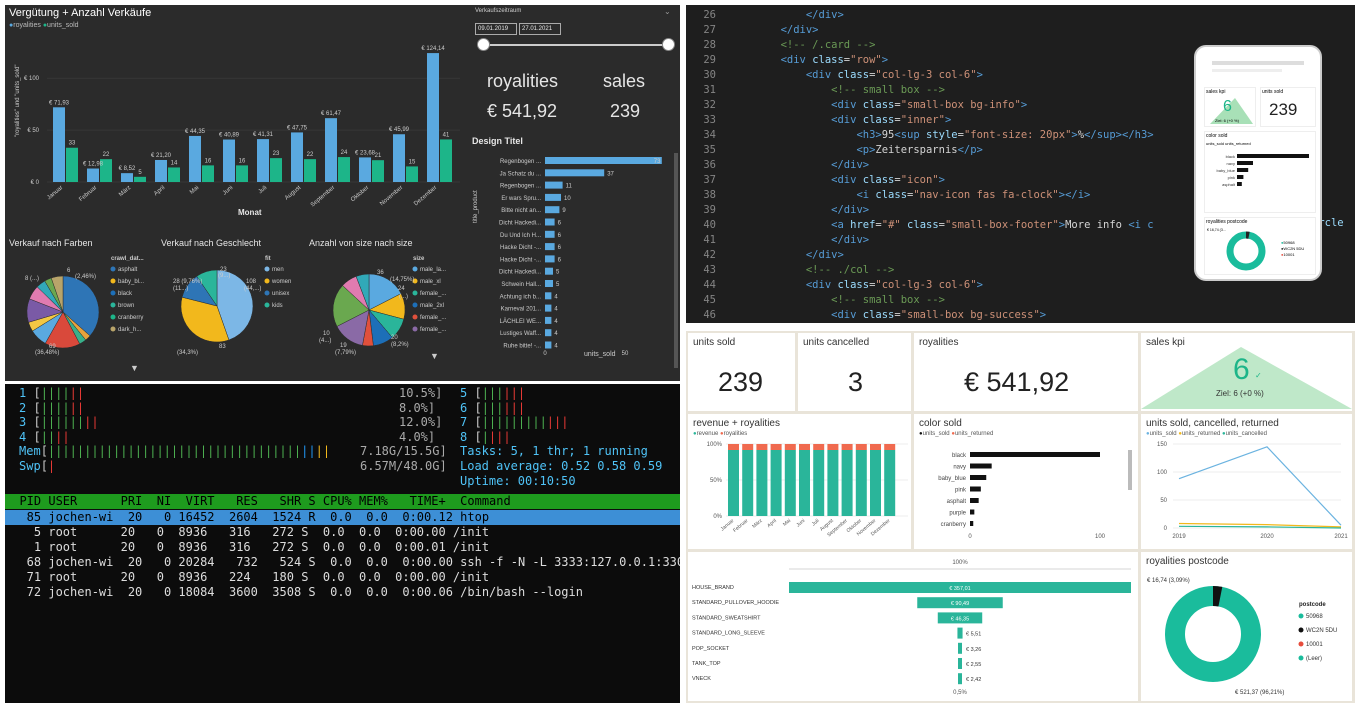 The image size is (1360, 708). I want to click on legend-item: men, so click(278, 270).